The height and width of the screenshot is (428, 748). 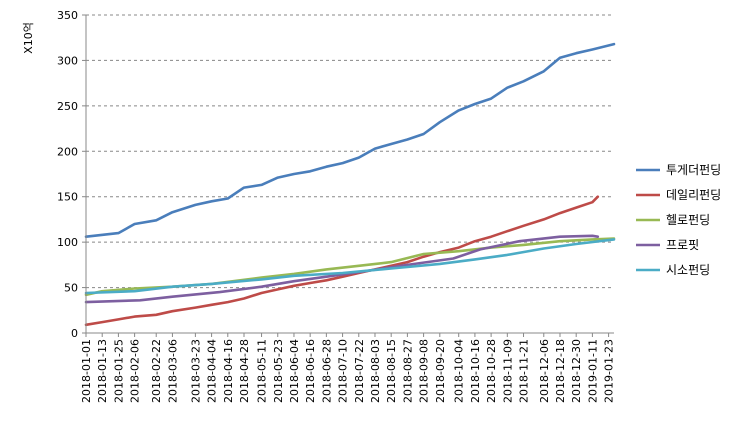 I want to click on x-tick-label: 2018-06-16, so click(x=310, y=371).